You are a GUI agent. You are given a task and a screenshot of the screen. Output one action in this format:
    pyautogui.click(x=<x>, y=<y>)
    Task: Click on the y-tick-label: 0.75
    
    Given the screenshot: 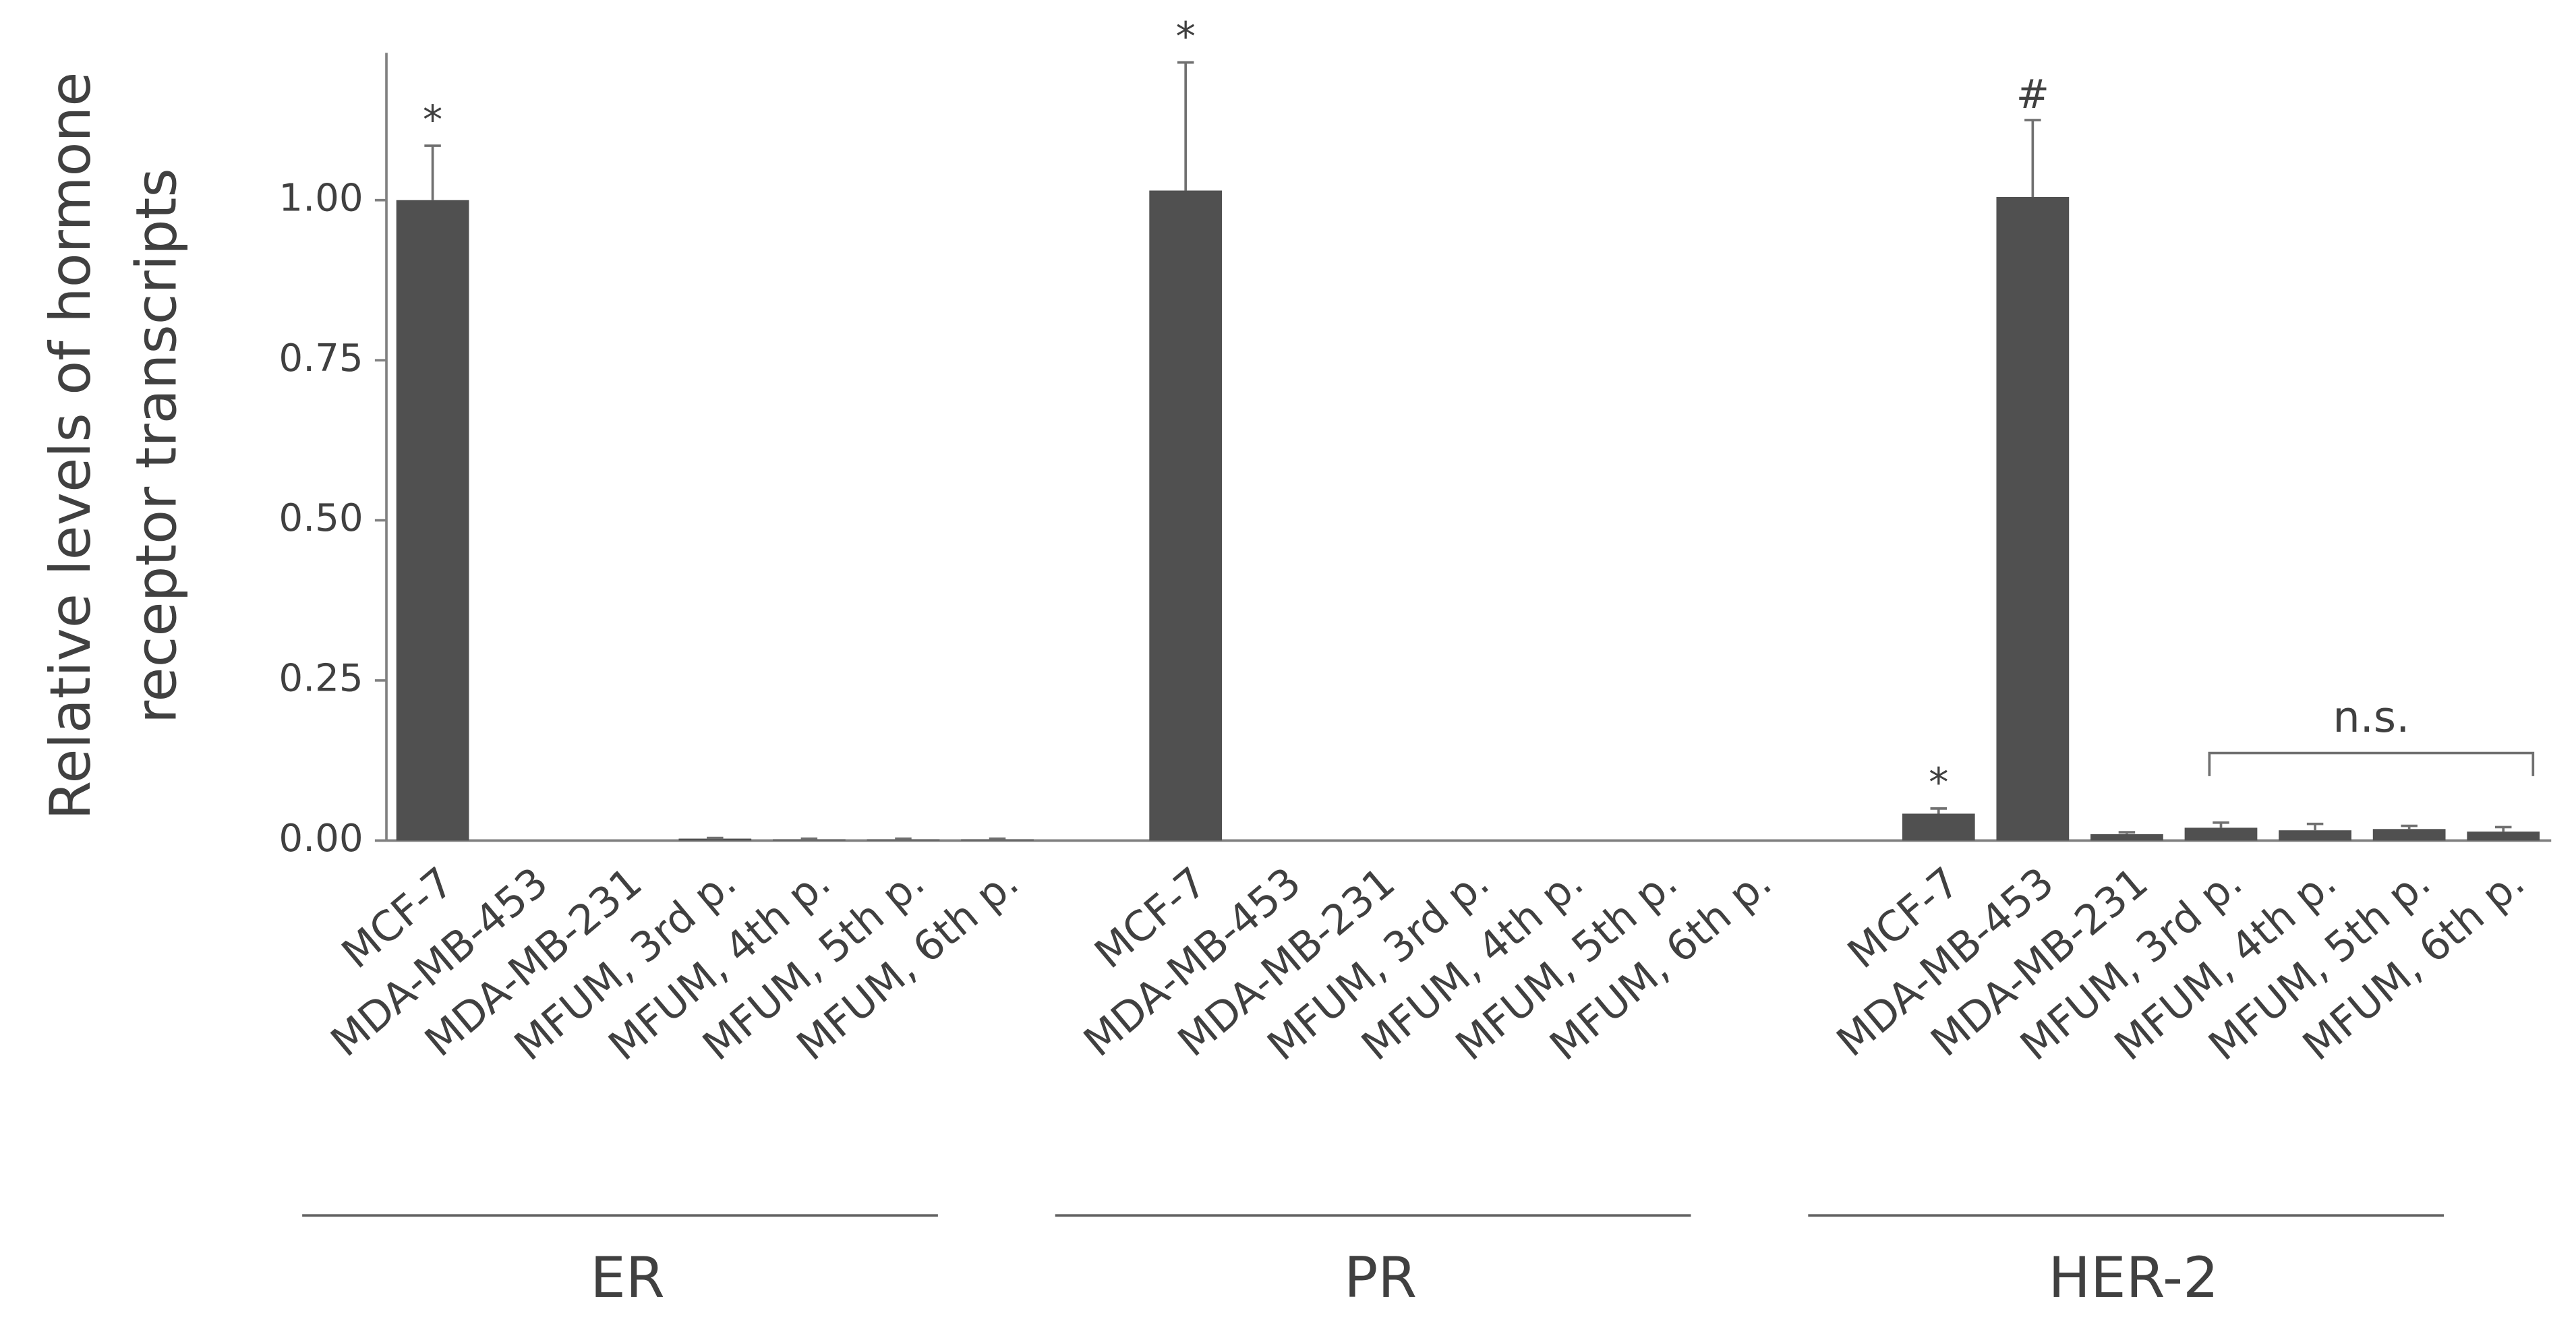 What is the action you would take?
    pyautogui.click(x=321, y=359)
    